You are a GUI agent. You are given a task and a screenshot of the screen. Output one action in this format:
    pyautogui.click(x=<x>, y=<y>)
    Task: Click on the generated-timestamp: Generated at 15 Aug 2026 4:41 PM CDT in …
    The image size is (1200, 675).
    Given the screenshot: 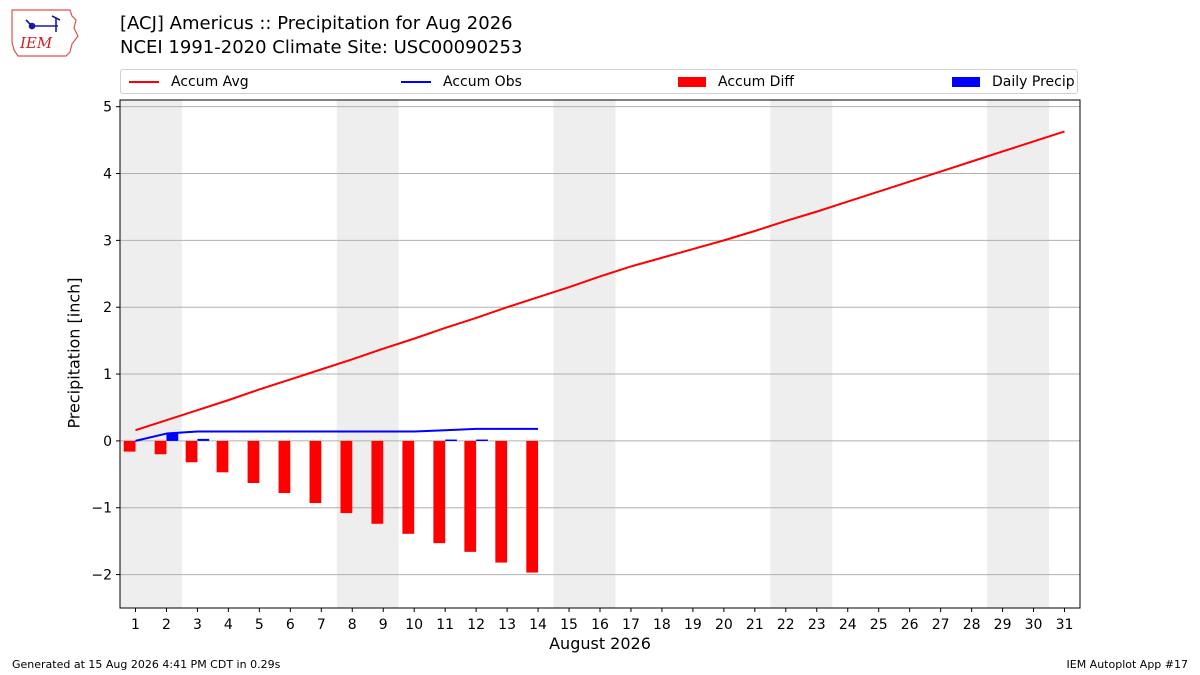 What is the action you would take?
    pyautogui.click(x=146, y=664)
    